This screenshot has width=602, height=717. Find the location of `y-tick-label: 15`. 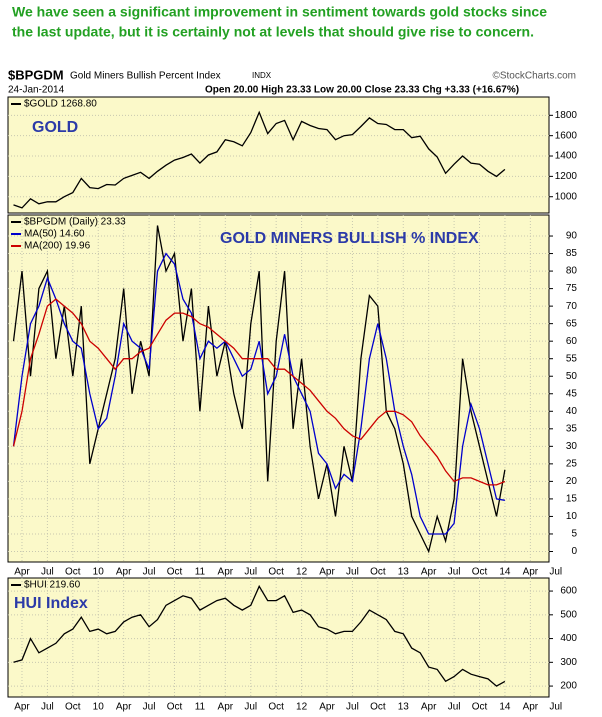

y-tick-label: 15 is located at coordinates (572, 499).